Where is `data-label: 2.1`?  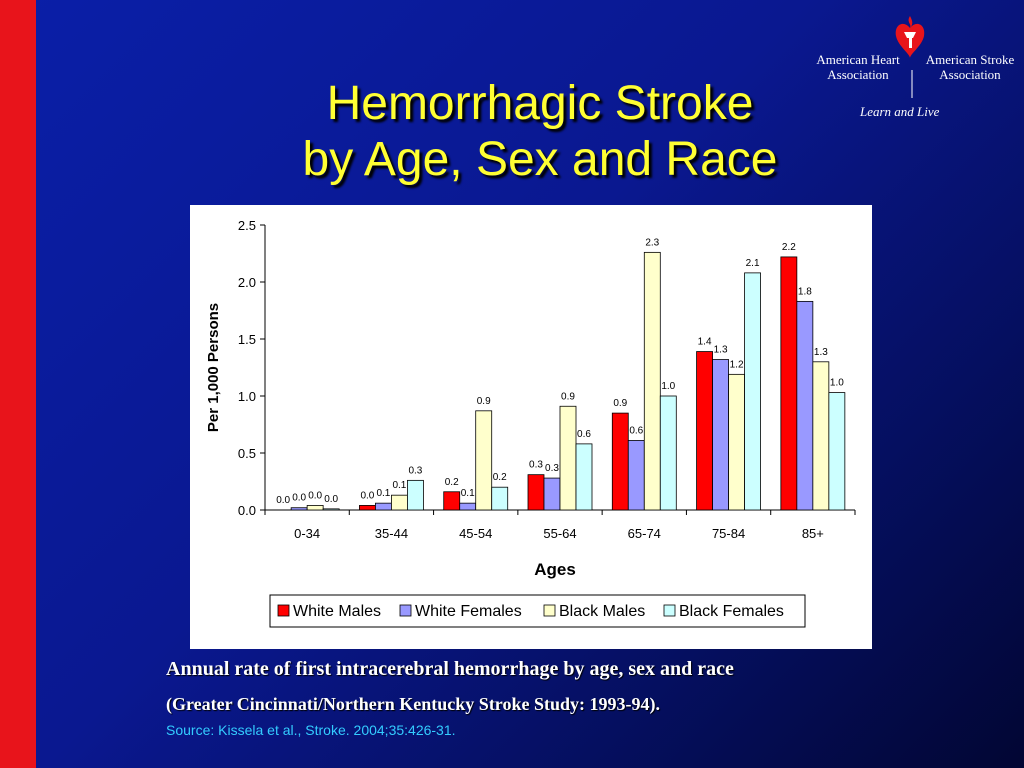 data-label: 2.1 is located at coordinates (753, 263).